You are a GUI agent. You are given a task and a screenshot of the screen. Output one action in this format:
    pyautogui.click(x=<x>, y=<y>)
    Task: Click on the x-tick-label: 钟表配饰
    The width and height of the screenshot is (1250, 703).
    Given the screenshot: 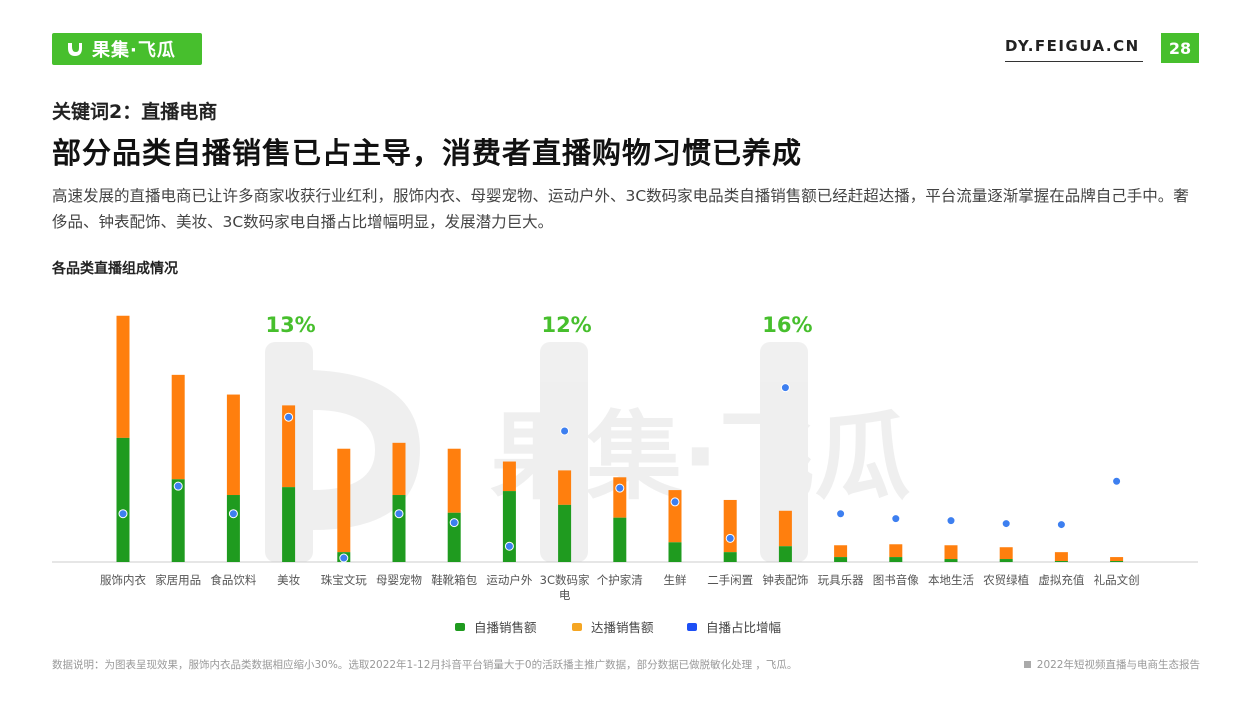 What is the action you would take?
    pyautogui.click(x=785, y=580)
    